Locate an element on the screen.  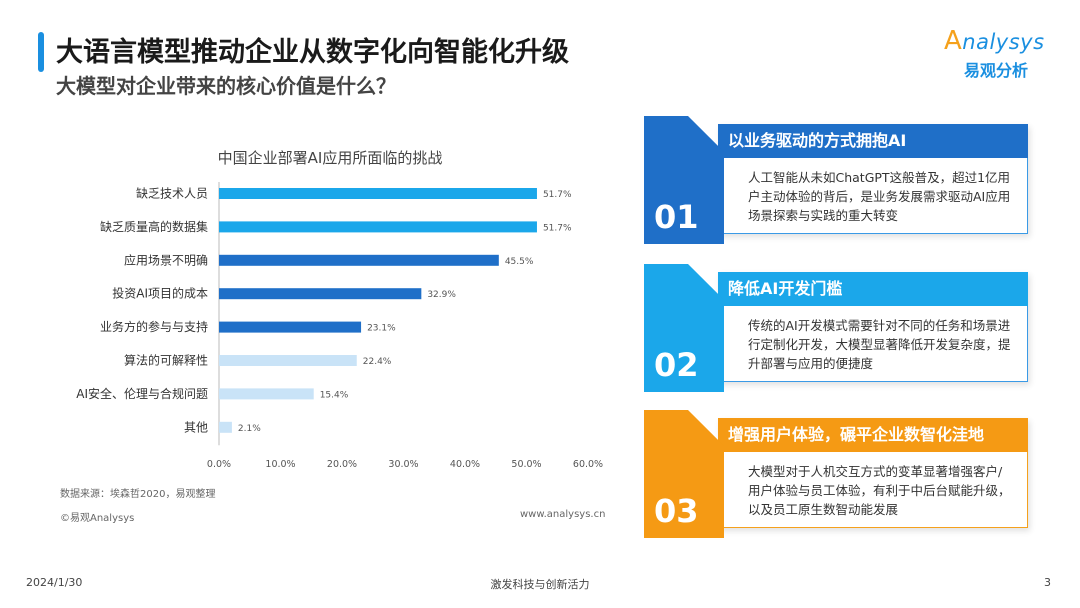
x-tick-label: 0.0% is located at coordinates (219, 464).